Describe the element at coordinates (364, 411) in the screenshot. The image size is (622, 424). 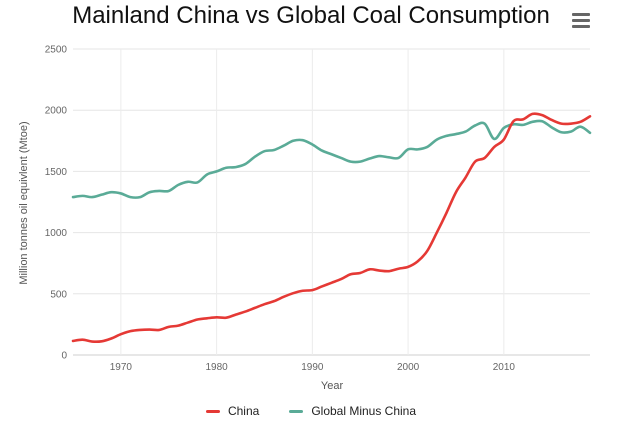
I see `legend-label: Global Minus China` at that location.